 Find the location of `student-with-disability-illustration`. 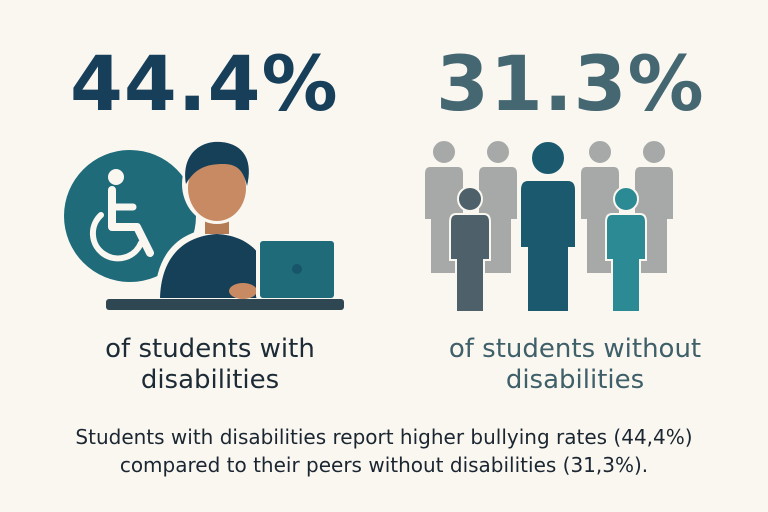

student-with-disability-illustration is located at coordinates (204, 225).